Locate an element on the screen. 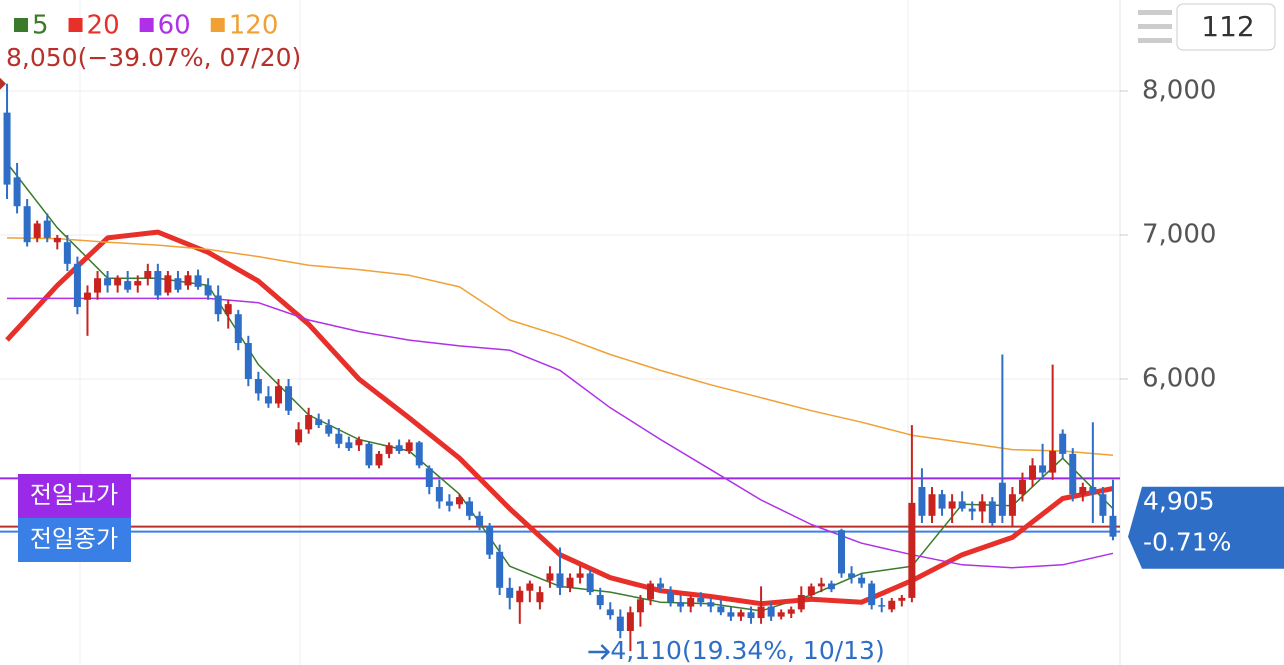 This screenshot has height=665, width=1284. reference-label: 전일고가 is located at coordinates (74, 495).